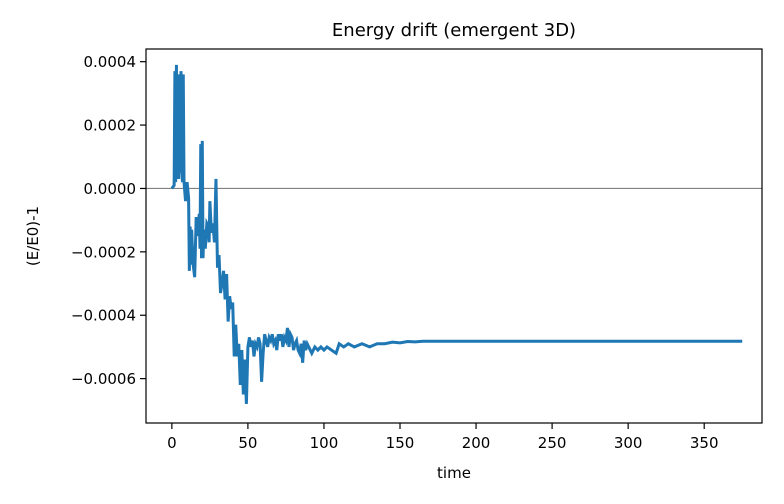  I want to click on y-axis-ticks: 0.0004 0.0002 0.0000 −0.0002 −0.0004 −0.0006, so click(108, 220).